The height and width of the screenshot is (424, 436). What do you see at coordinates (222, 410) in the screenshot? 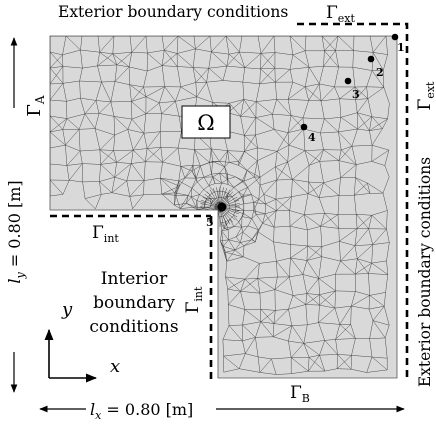
I see `dimension-x: lx = 0.80 [m]` at bounding box center [222, 410].